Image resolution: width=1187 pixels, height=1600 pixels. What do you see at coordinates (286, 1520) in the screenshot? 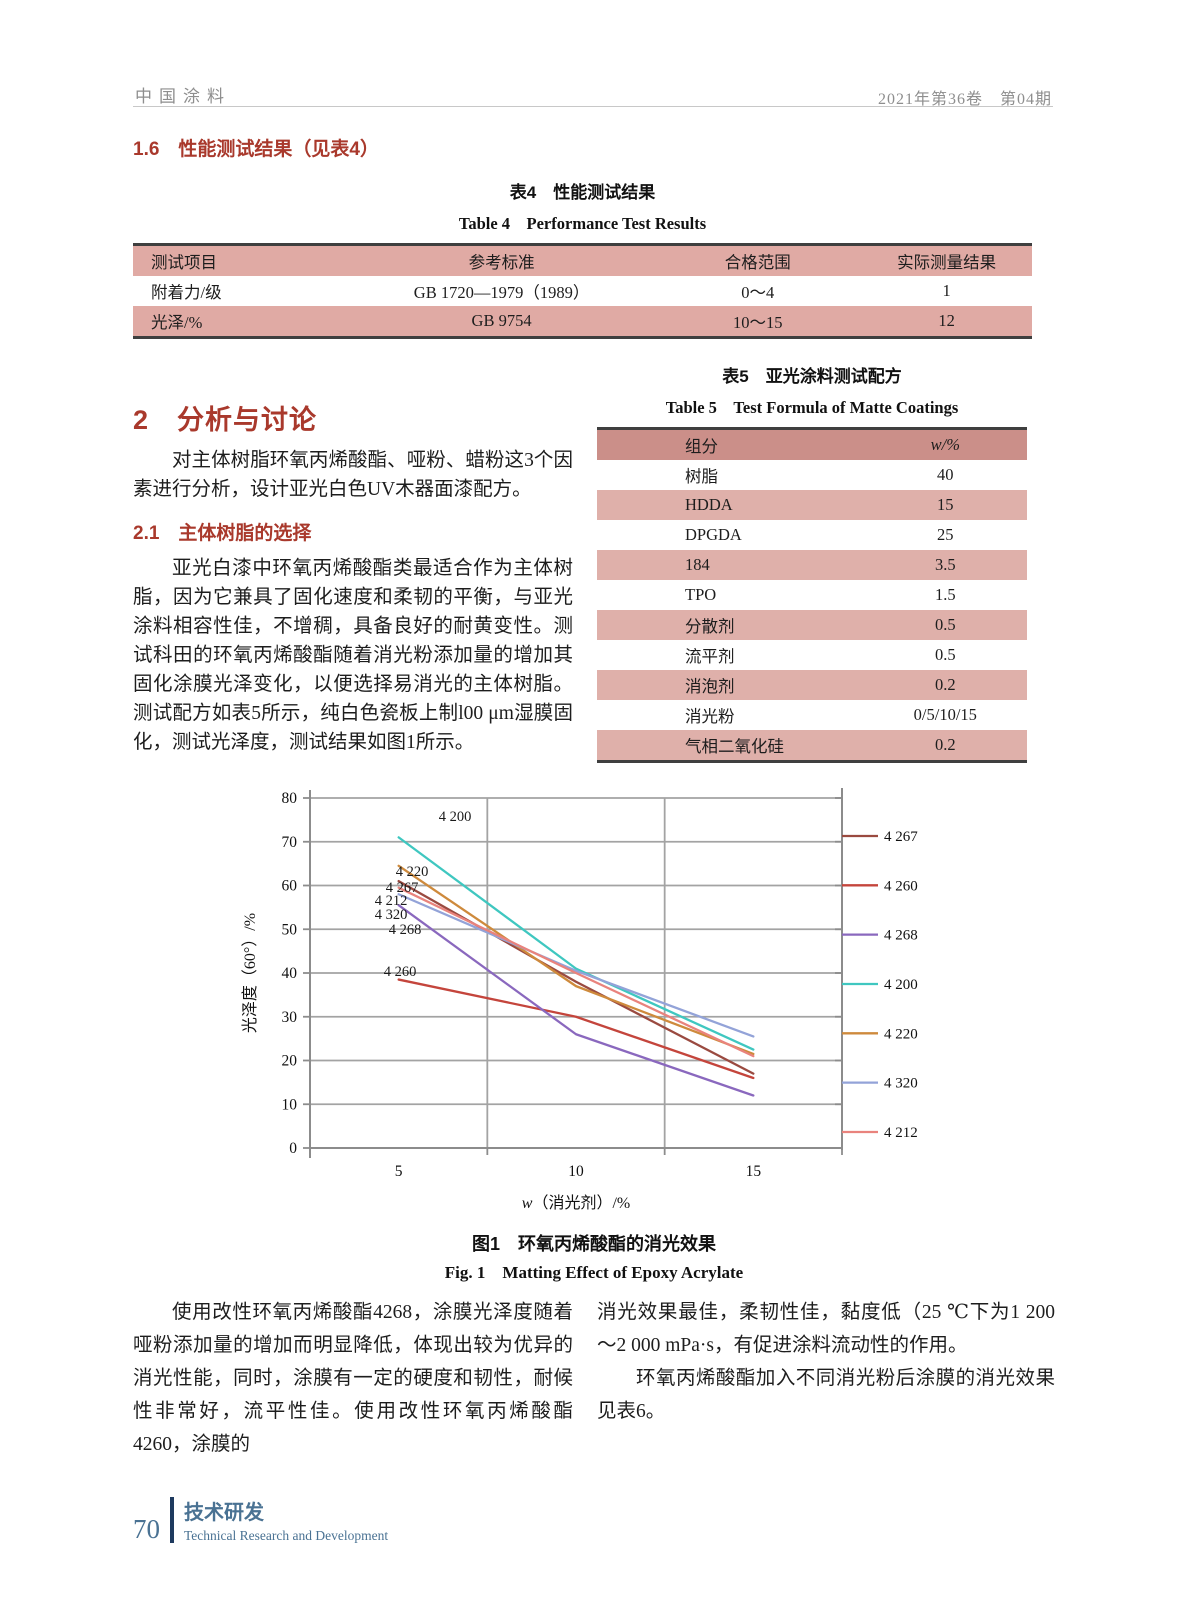
I see `footer-section-titles: 技术研发 Technical Research and Development` at bounding box center [286, 1520].